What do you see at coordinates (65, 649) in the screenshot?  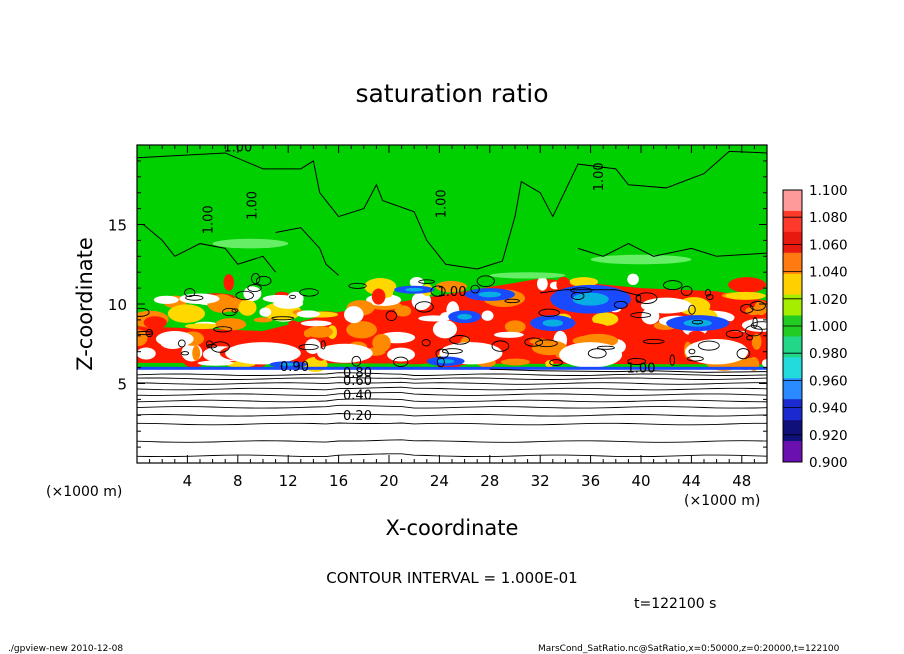 I see `footer-left: ./gpview-new 2010-12-08` at bounding box center [65, 649].